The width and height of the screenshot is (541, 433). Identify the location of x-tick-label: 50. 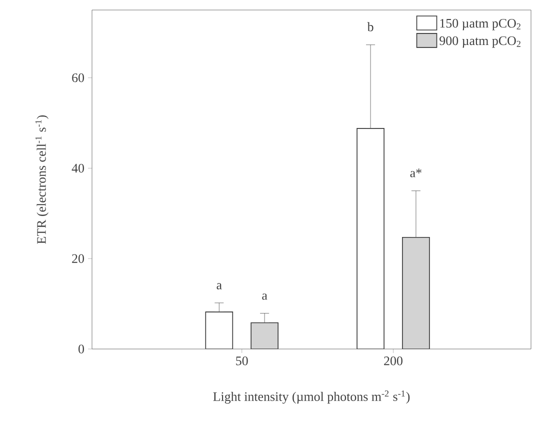
(242, 361).